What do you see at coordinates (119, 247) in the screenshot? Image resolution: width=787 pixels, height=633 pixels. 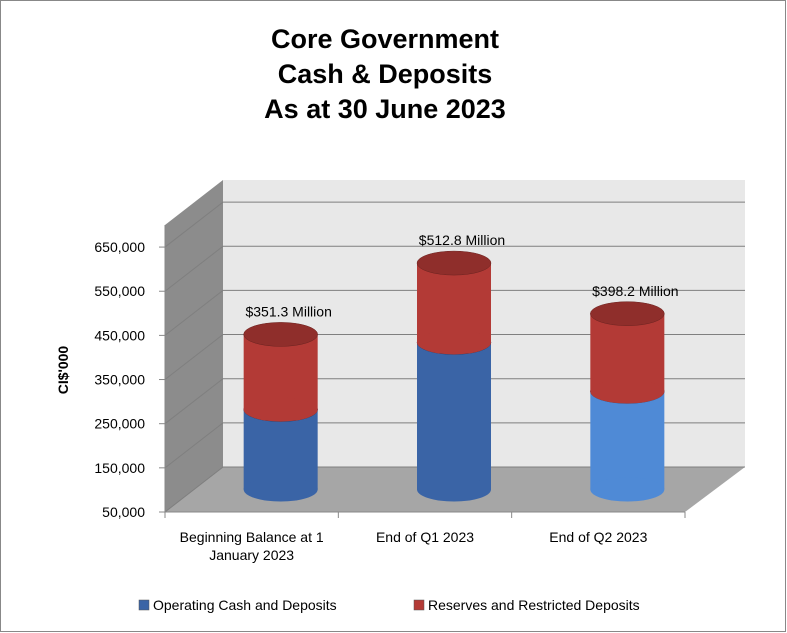 I see `y-tick-label: 650,000` at bounding box center [119, 247].